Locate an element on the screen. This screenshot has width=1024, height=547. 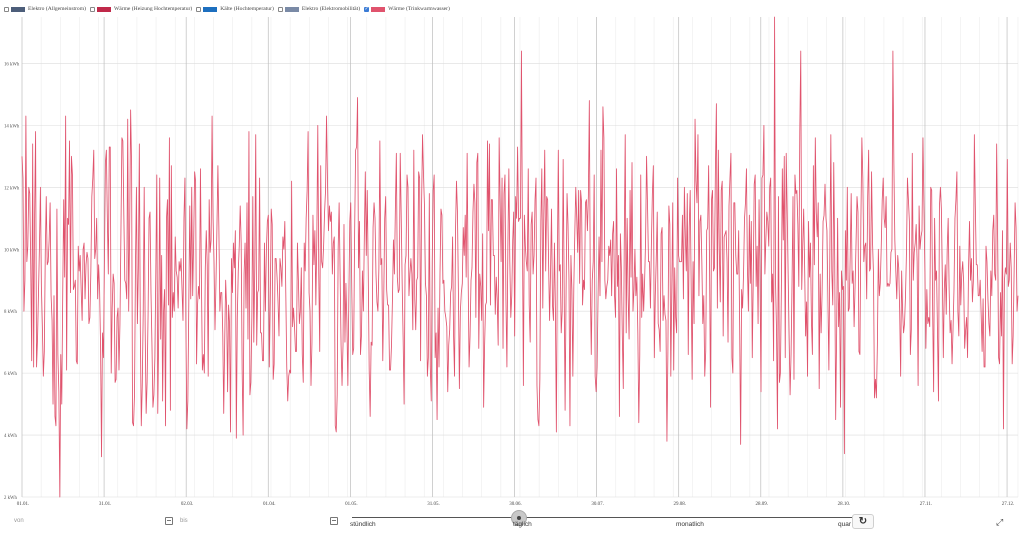
x-tick-label: 31.05. is located at coordinates (433, 504).